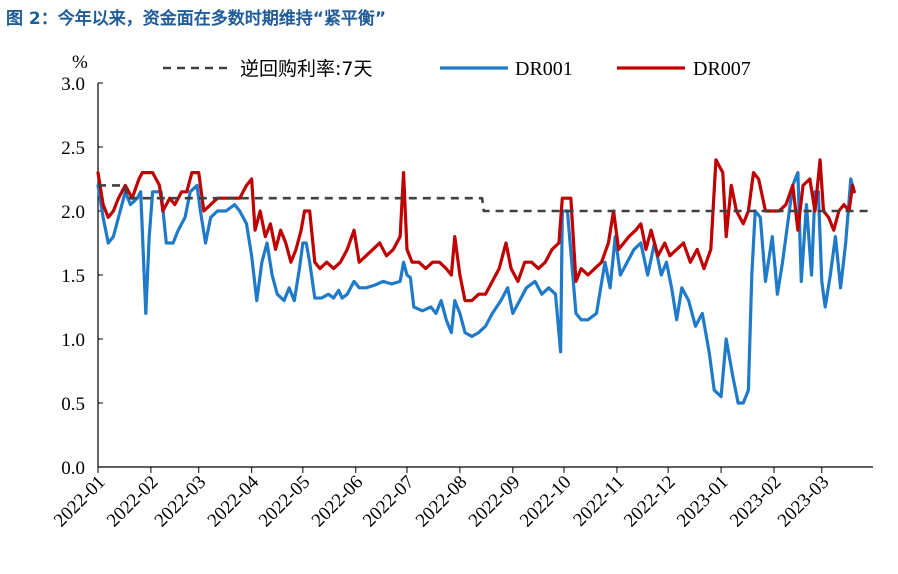 Image resolution: width=898 pixels, height=574 pixels. What do you see at coordinates (703, 502) in the screenshot?
I see `x-tick-label: 2023-01` at bounding box center [703, 502].